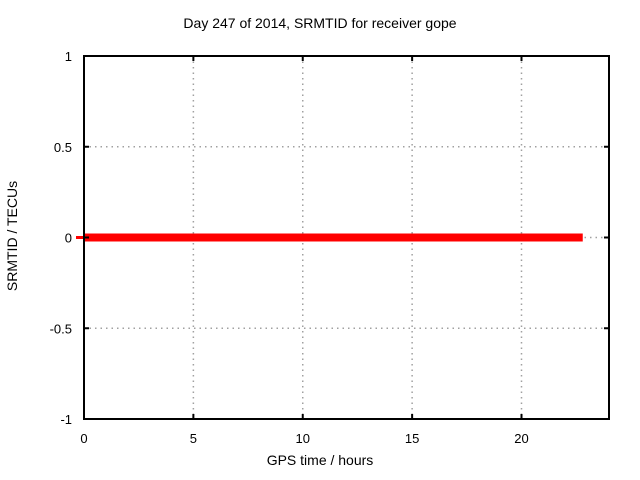 This screenshot has width=640, height=480. Describe the element at coordinates (412, 438) in the screenshot. I see `x-tick-label: 15` at that location.